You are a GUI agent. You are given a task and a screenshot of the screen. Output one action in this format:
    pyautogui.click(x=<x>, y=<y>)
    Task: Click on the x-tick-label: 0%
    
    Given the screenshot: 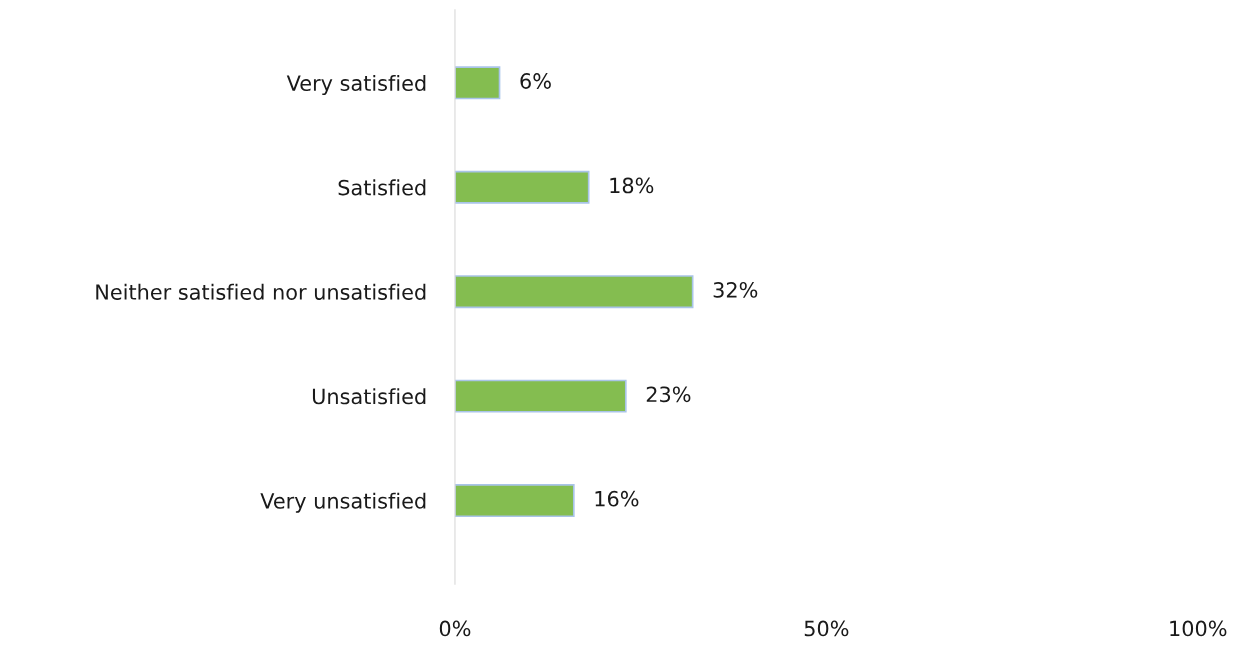 What is the action you would take?
    pyautogui.click(x=455, y=628)
    